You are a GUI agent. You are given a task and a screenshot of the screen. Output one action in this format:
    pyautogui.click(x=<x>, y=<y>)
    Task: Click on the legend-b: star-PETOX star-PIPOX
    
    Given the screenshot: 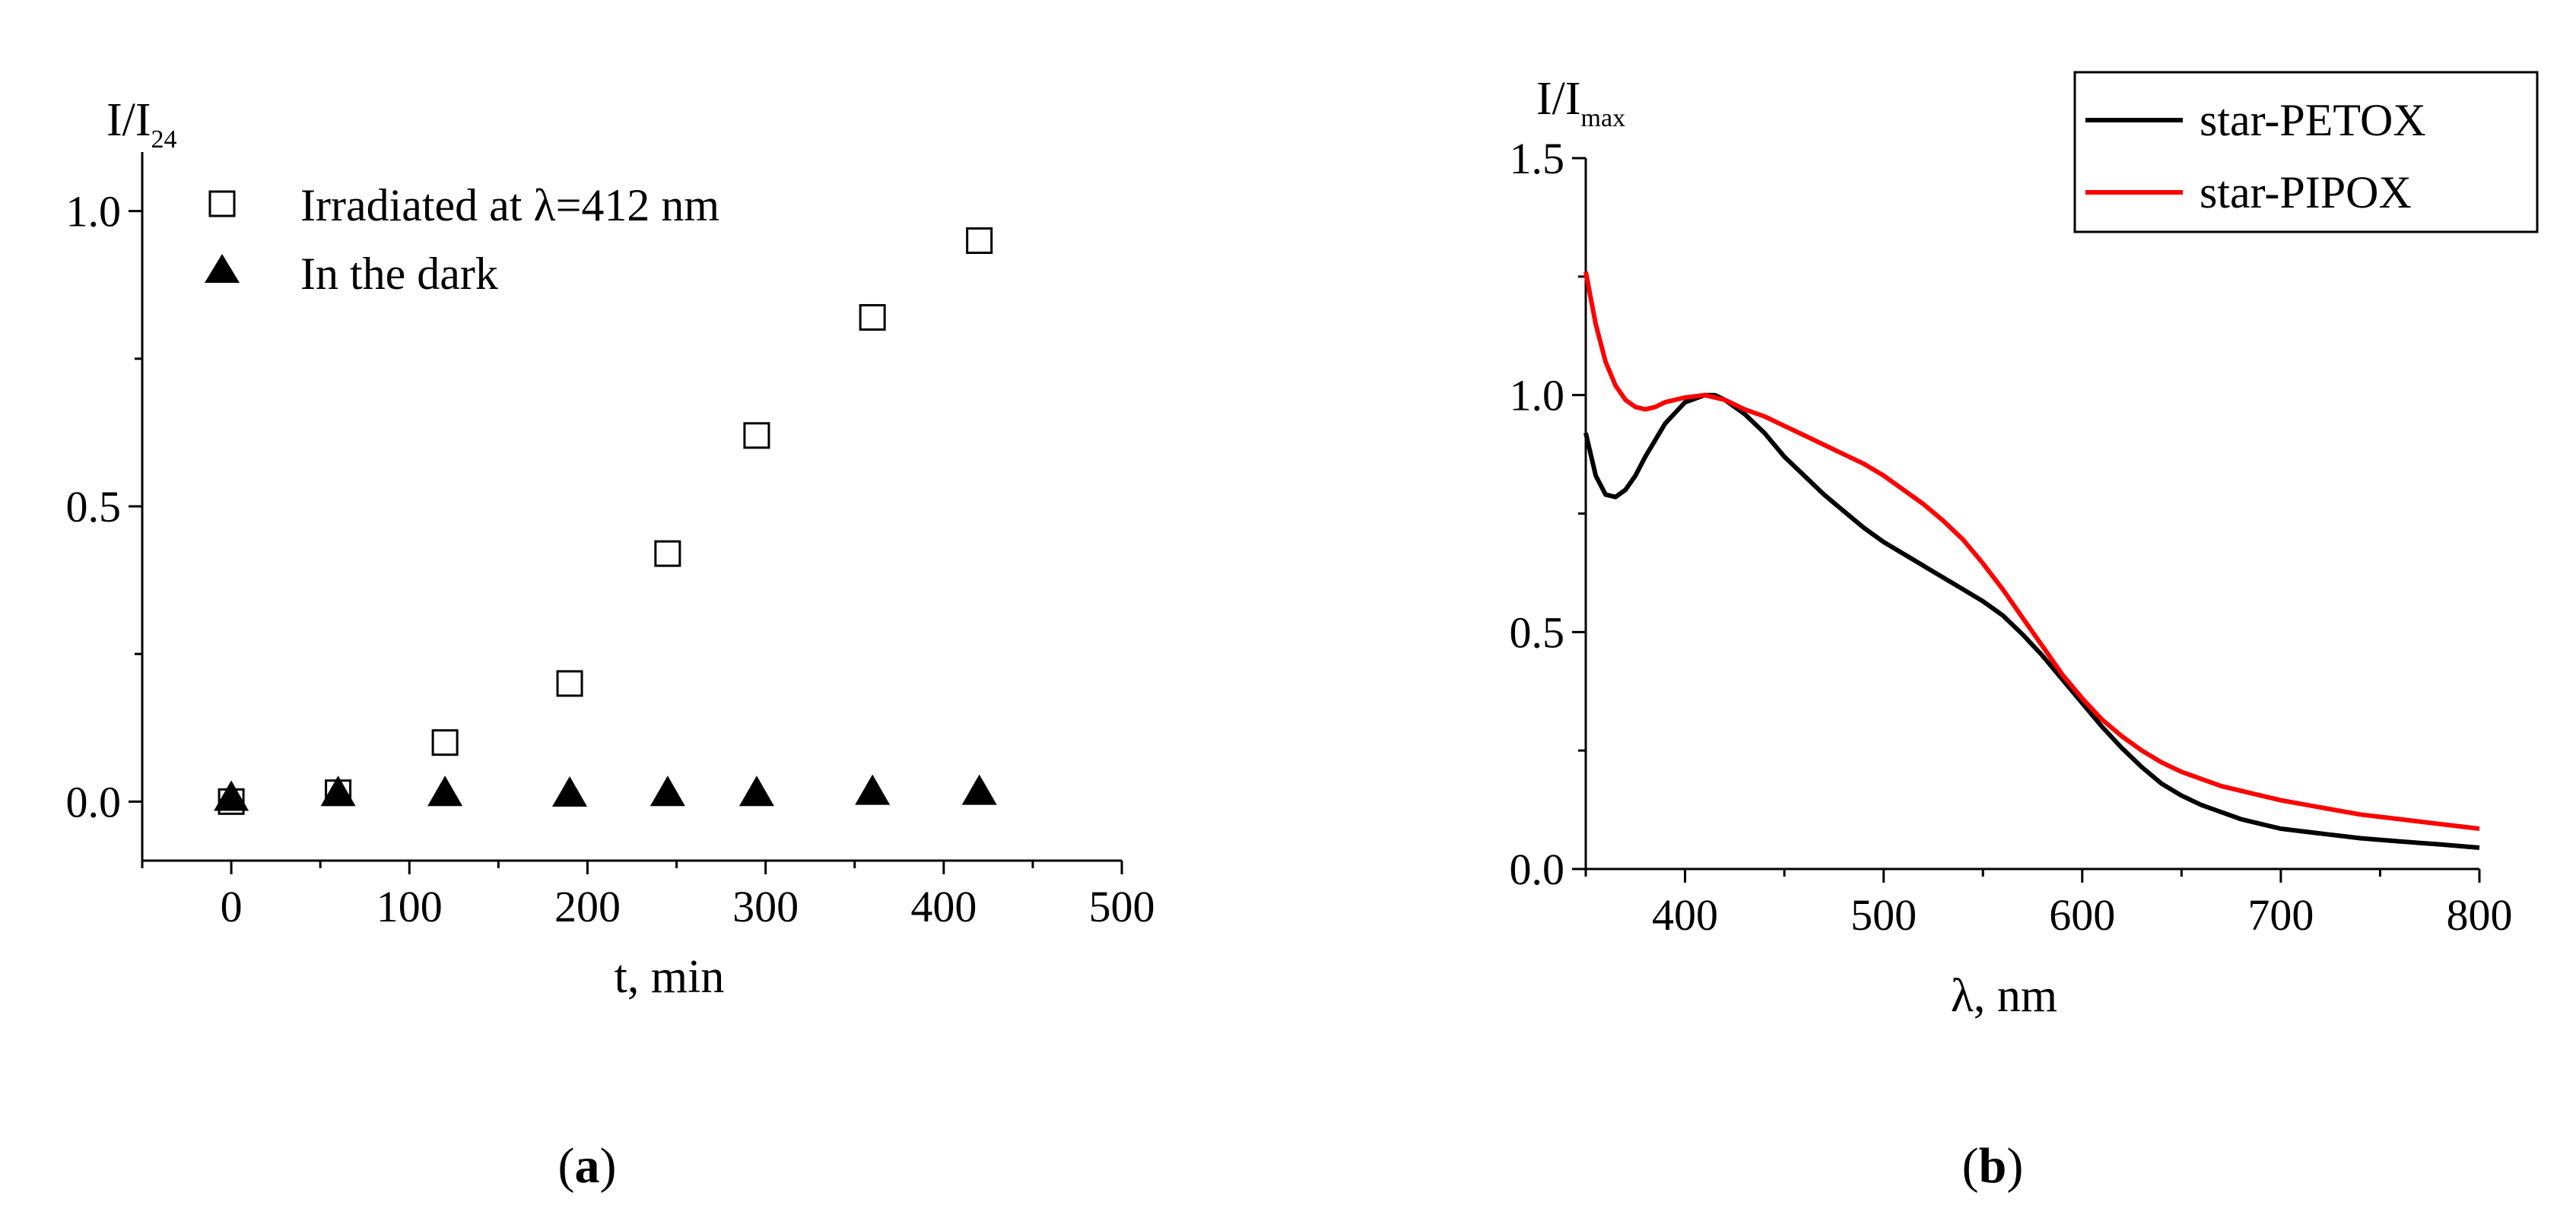 What is the action you would take?
    pyautogui.click(x=2306, y=152)
    